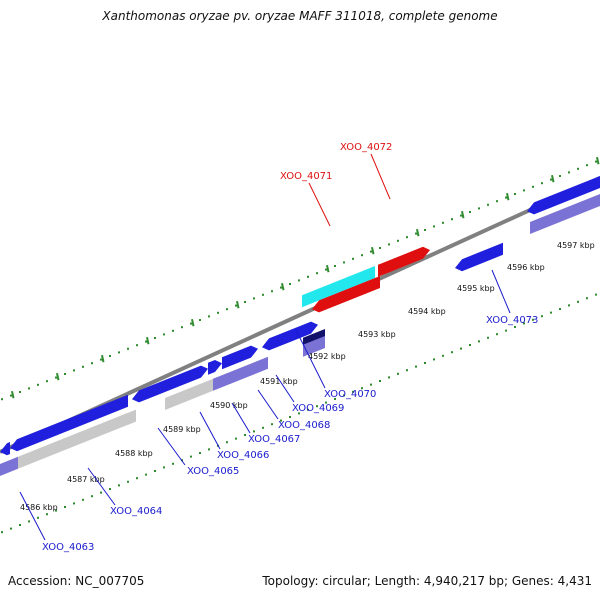 Image resolution: width=600 pixels, height=600 pixels. Describe the element at coordinates (134, 453) in the screenshot. I see `tick-label: 4588 kbp` at that location.